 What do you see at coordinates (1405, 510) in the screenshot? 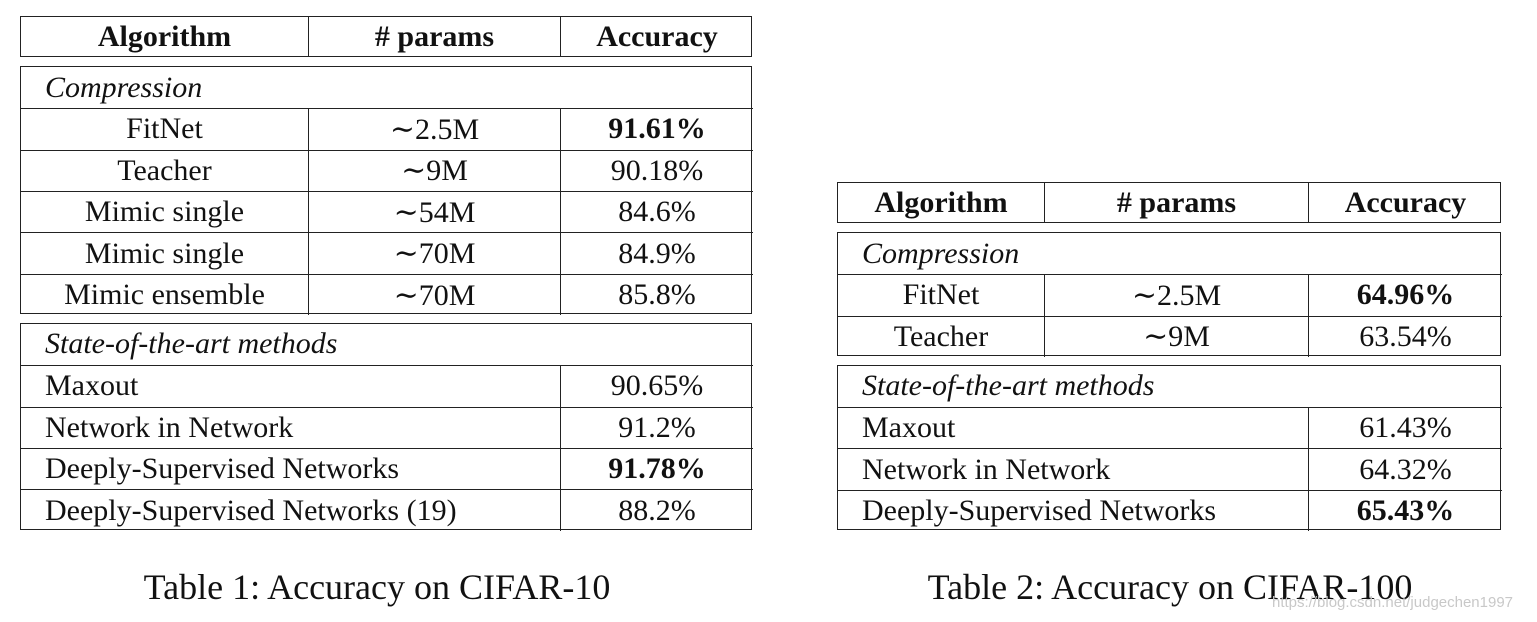
I see `table-cell: 65.43%` at bounding box center [1405, 510].